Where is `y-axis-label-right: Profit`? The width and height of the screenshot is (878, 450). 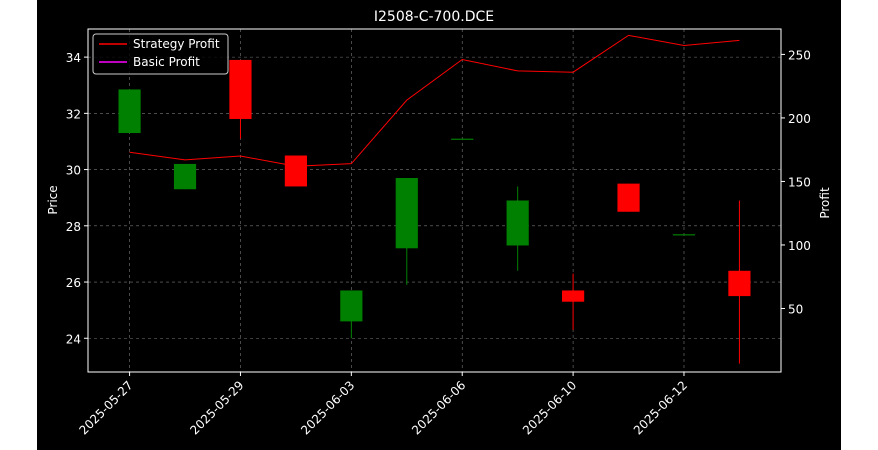
y-axis-label-right: Profit is located at coordinates (825, 203).